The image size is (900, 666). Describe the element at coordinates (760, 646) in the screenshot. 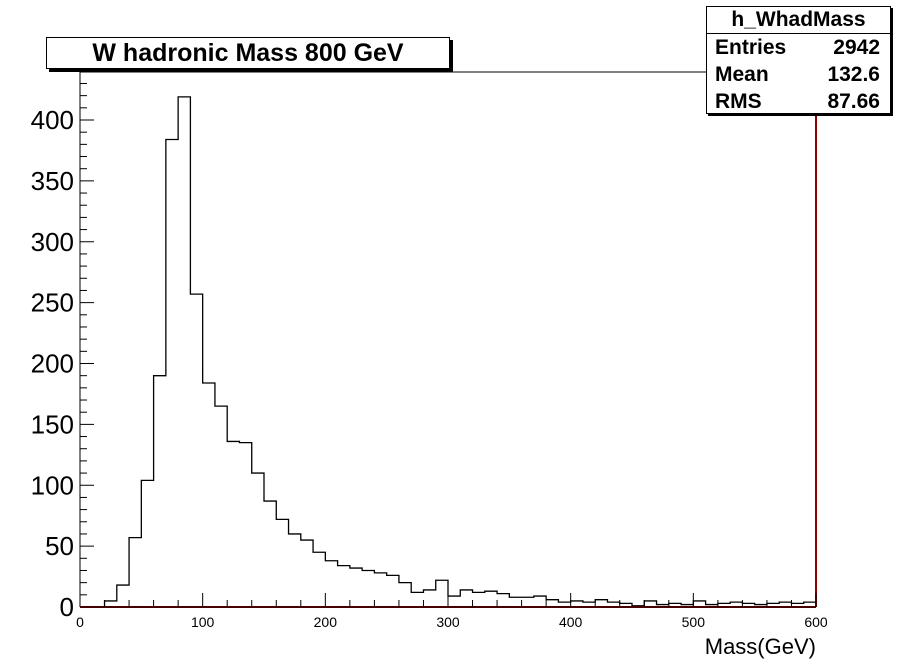

I see `x-axis-label: Mass(GeV)` at that location.